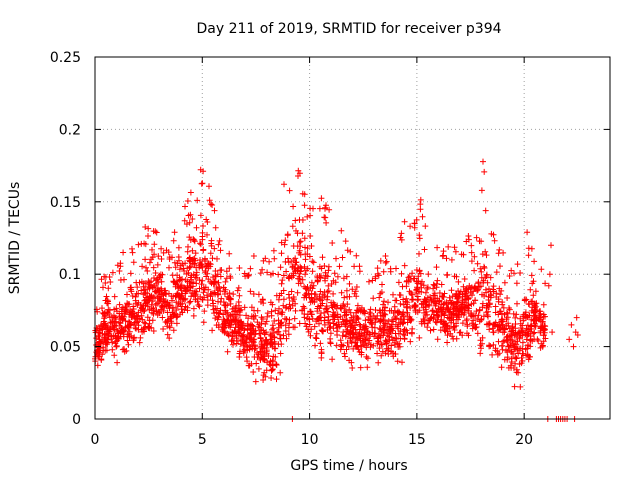  Describe the element at coordinates (524, 440) in the screenshot. I see `x-tick-label: 20` at that location.